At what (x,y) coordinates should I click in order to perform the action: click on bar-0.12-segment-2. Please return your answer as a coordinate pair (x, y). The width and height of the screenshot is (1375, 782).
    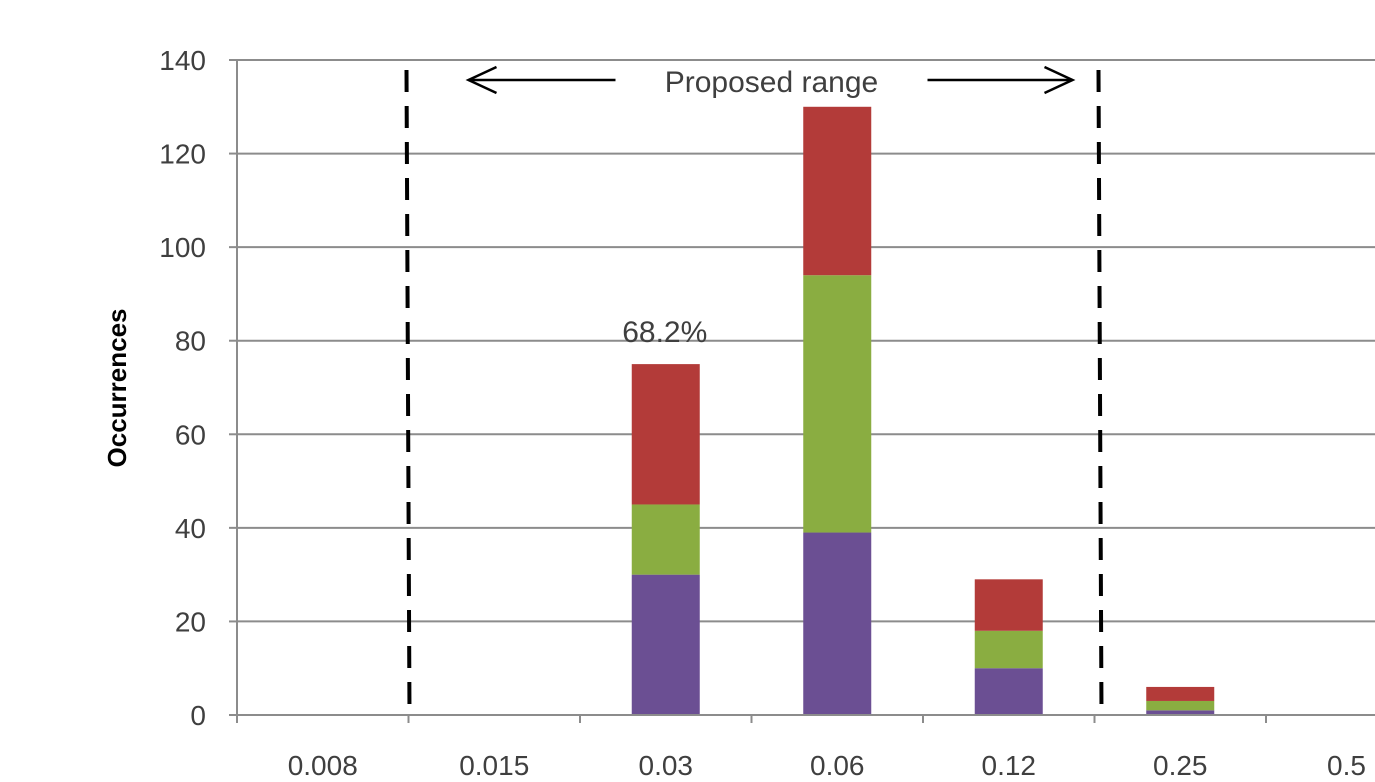
    Looking at the image, I should click on (1008, 649).